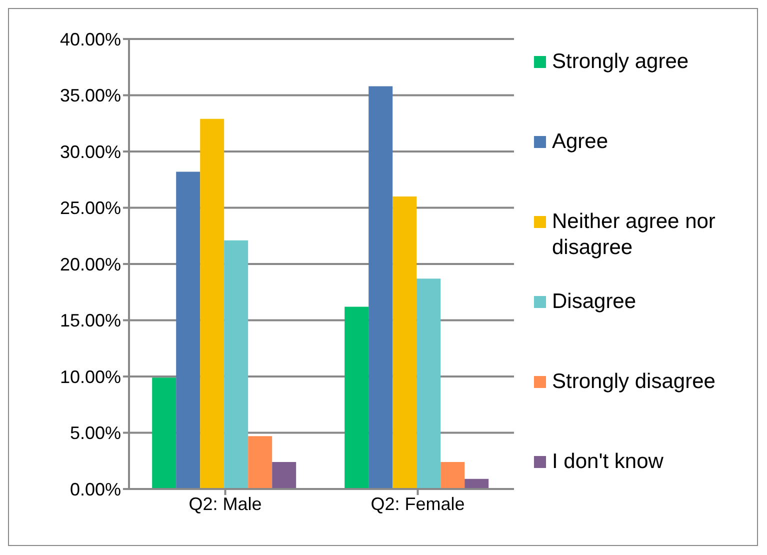 This screenshot has height=555, width=767. I want to click on y-tick-label: 0.00%, so click(95, 489).